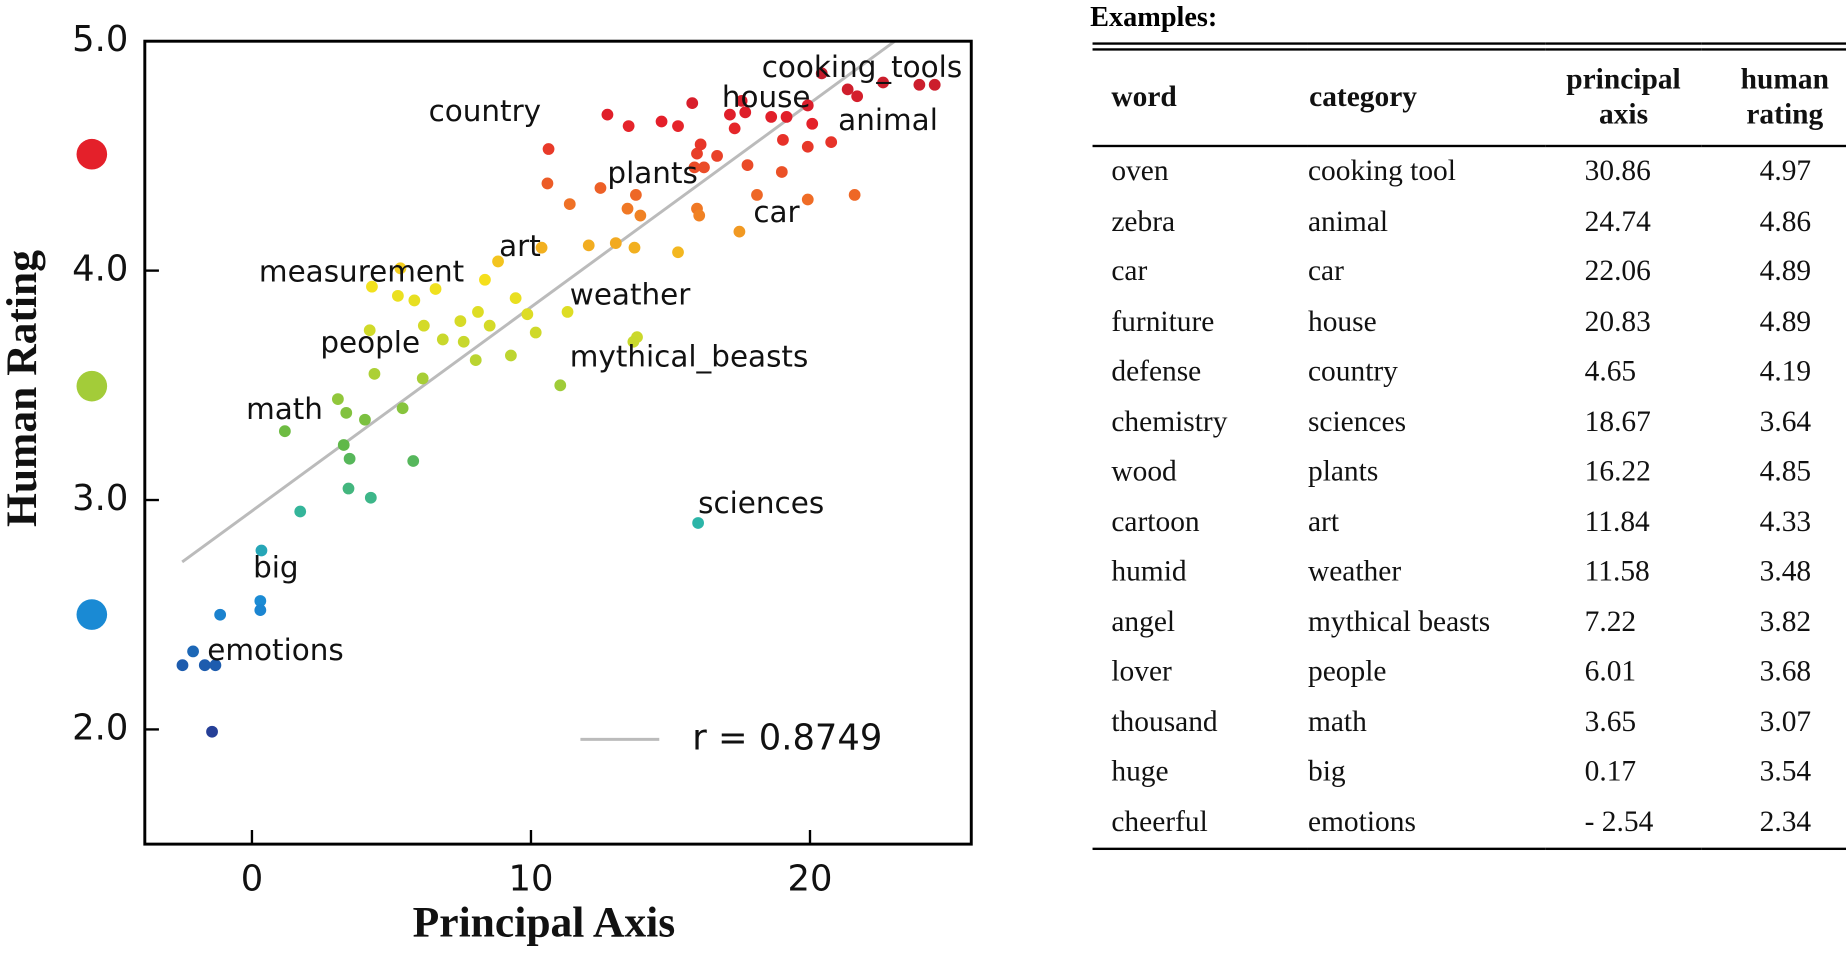 This screenshot has height=963, width=1846. I want to click on table-cell: art, so click(1323, 521).